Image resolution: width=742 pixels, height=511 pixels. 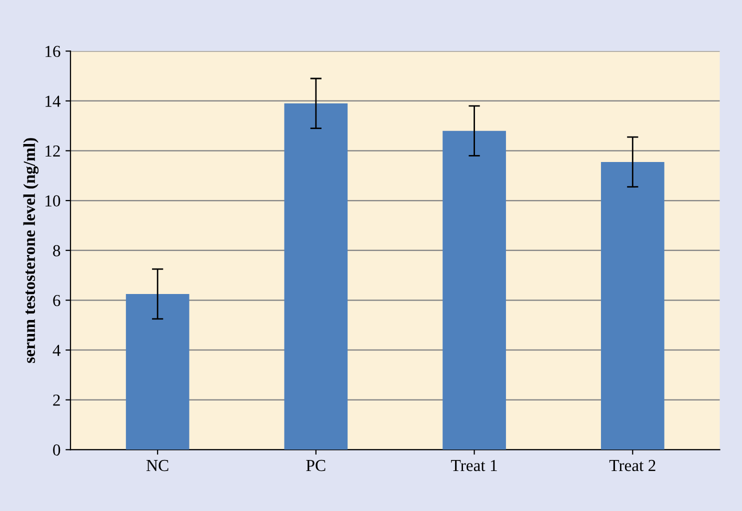 I want to click on y-tick-label: 16, so click(x=53, y=52).